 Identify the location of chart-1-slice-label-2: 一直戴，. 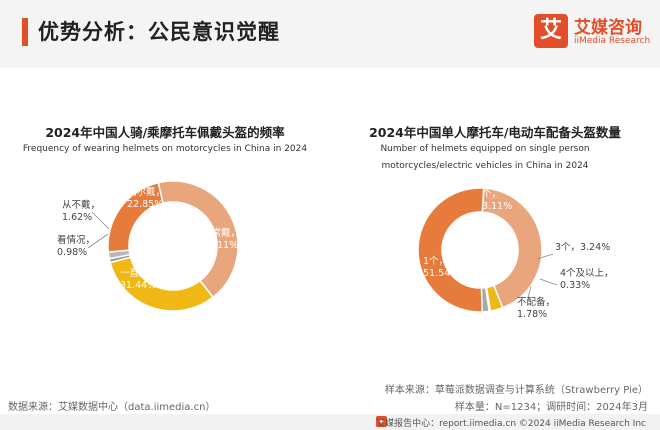
(139, 273).